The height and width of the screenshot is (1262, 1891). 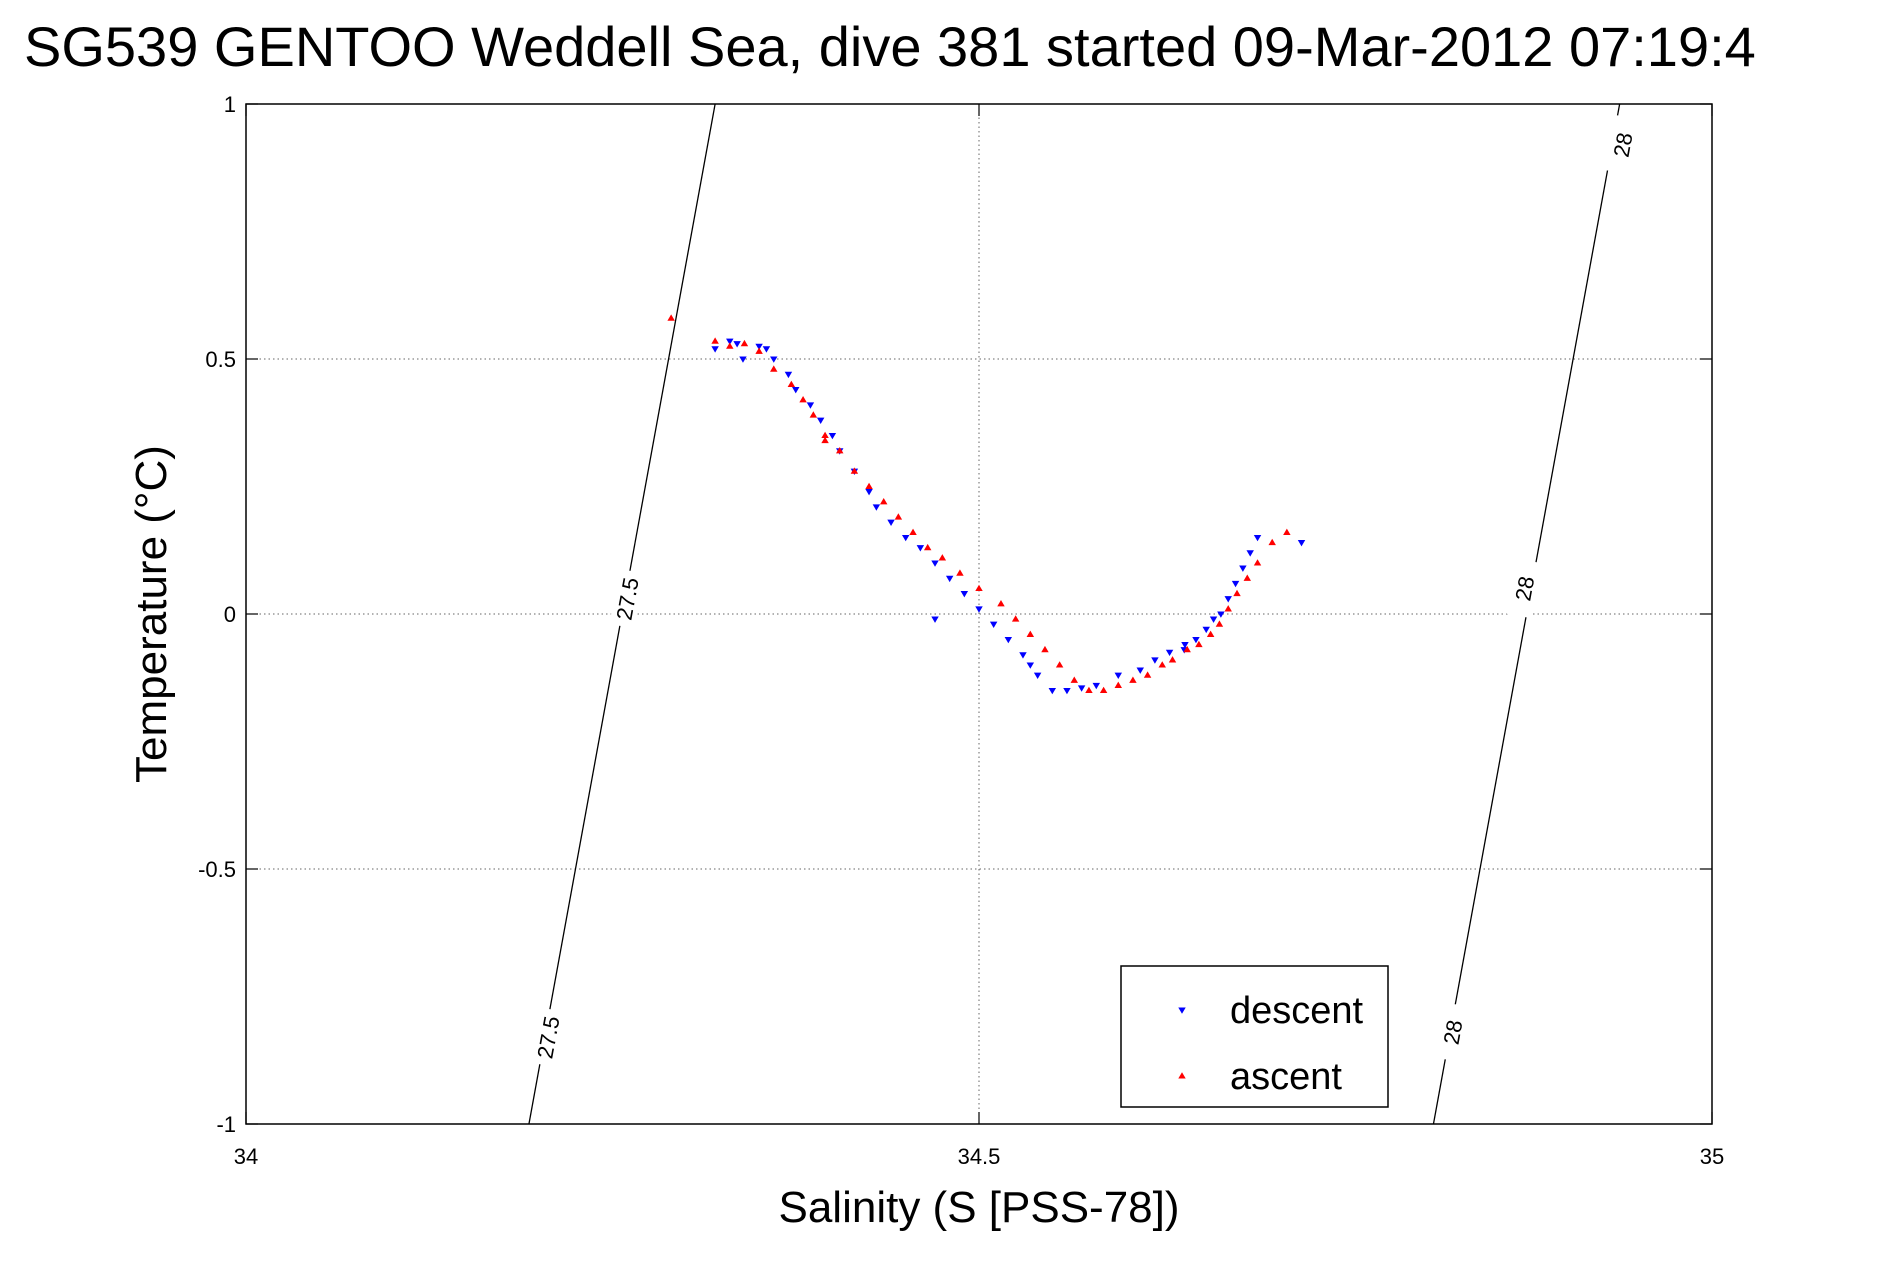 I want to click on legend-label-ascent: ascent, so click(x=1286, y=1077).